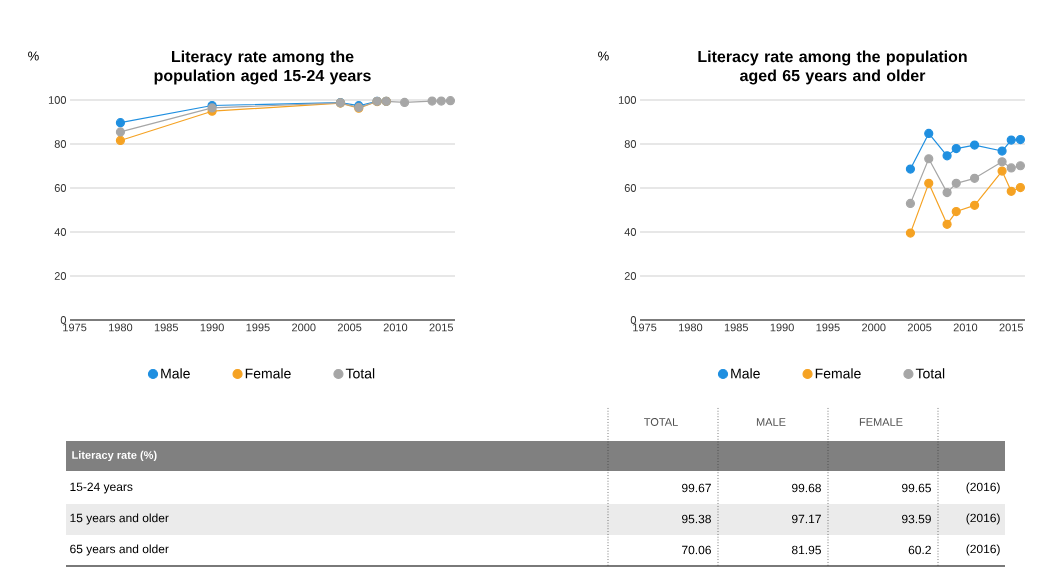 This screenshot has width=1038, height=572. Describe the element at coordinates (101, 488) in the screenshot. I see `category-label: 15-24 years` at that location.